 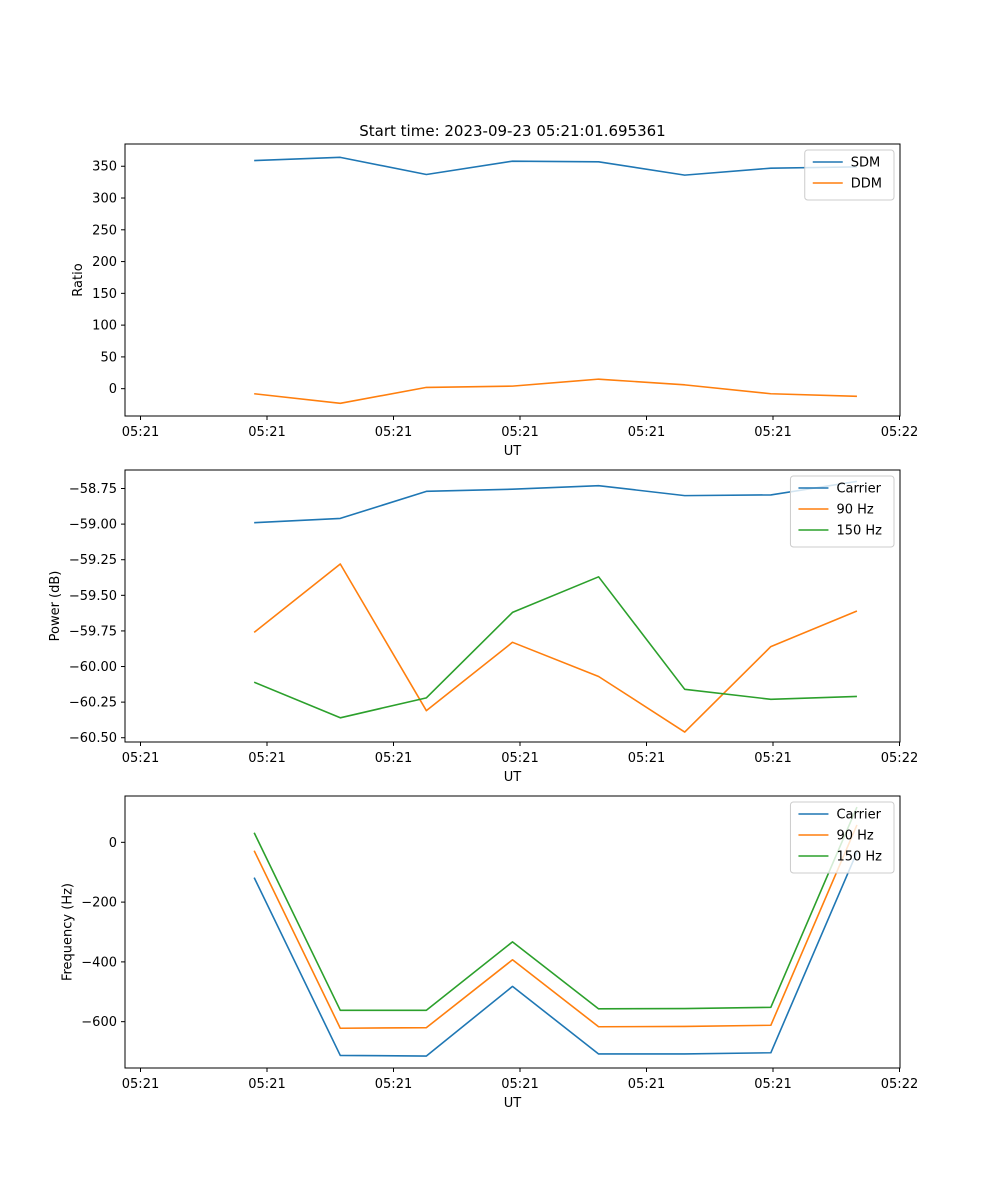 What do you see at coordinates (55, 606) in the screenshot?
I see `y-axis-label: Power (dB)` at bounding box center [55, 606].